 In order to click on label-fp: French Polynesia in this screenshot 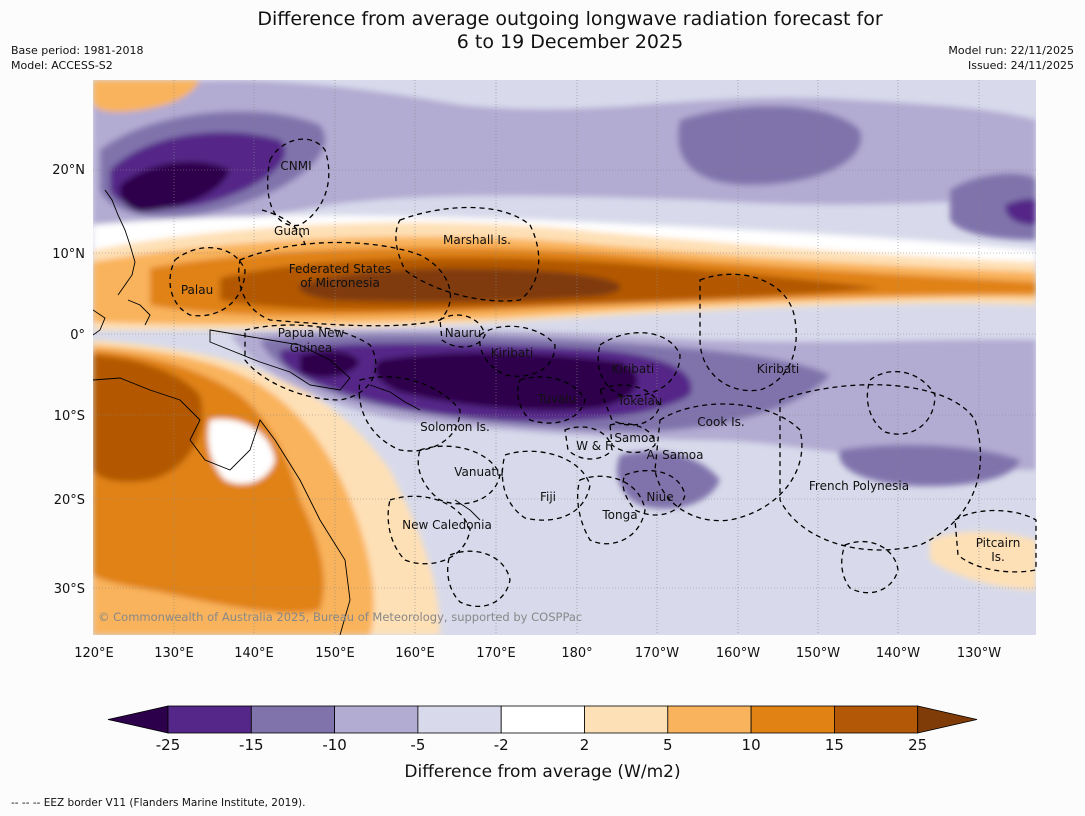, I will do `click(859, 486)`.